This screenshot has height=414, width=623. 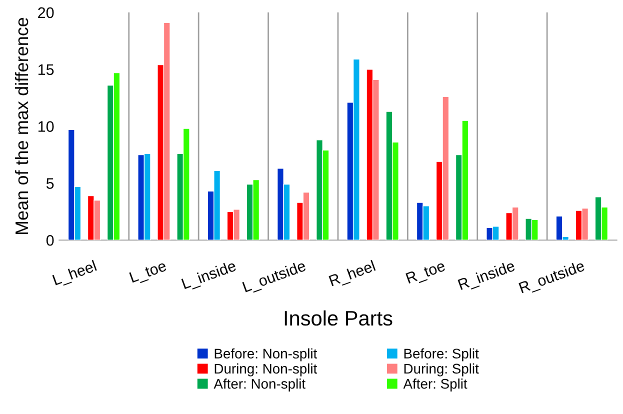 What do you see at coordinates (266, 369) in the screenshot?
I see `legend-label: During: Non-split` at bounding box center [266, 369].